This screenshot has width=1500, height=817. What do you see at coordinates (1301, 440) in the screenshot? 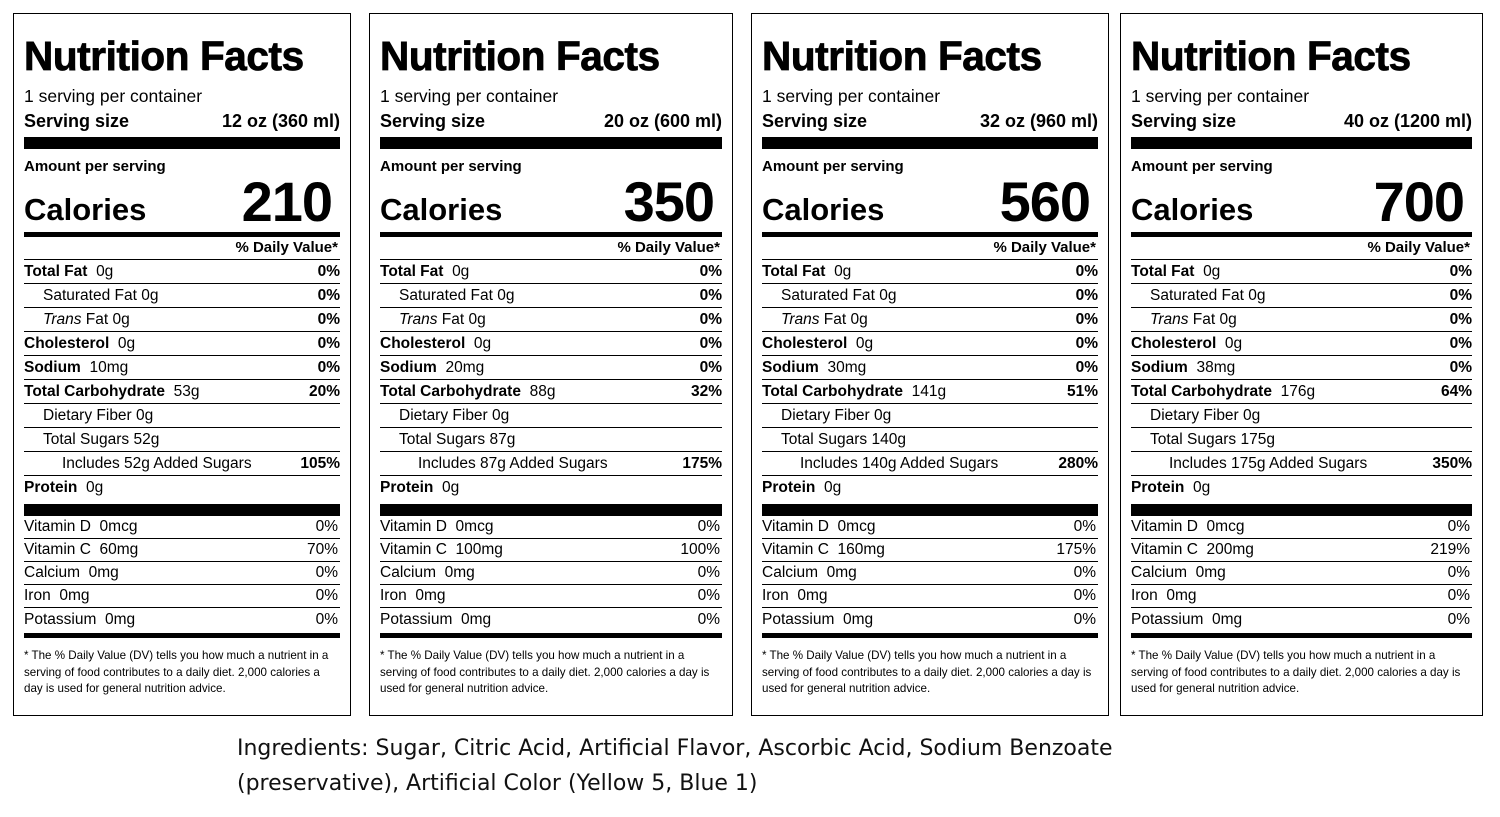
I see `nutrient-row-total-sugars: Total Sugars 175g` at bounding box center [1301, 440].